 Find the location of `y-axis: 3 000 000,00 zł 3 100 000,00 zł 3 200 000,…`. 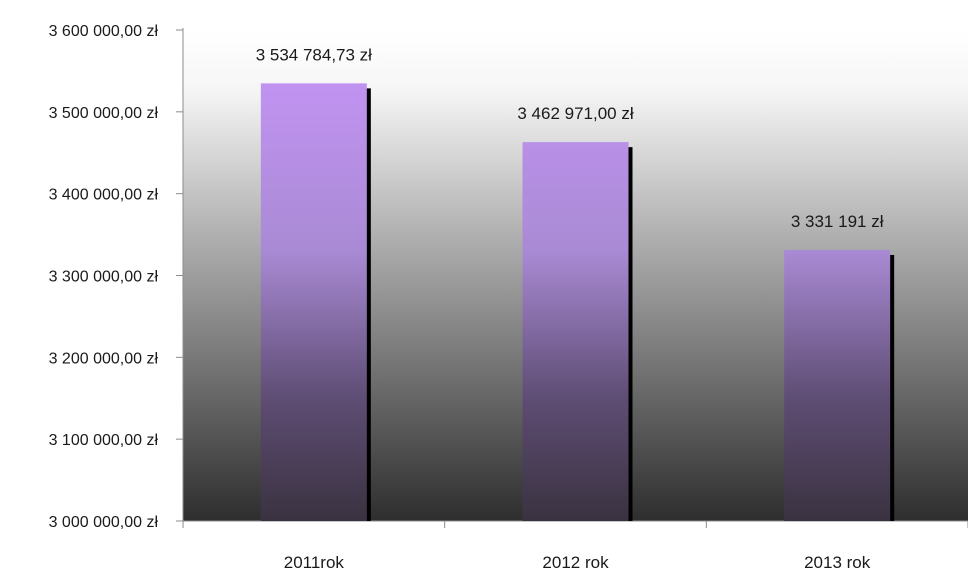

y-axis: 3 000 000,00 zł 3 100 000,00 zł 3 200 000,… is located at coordinates (116, 277).